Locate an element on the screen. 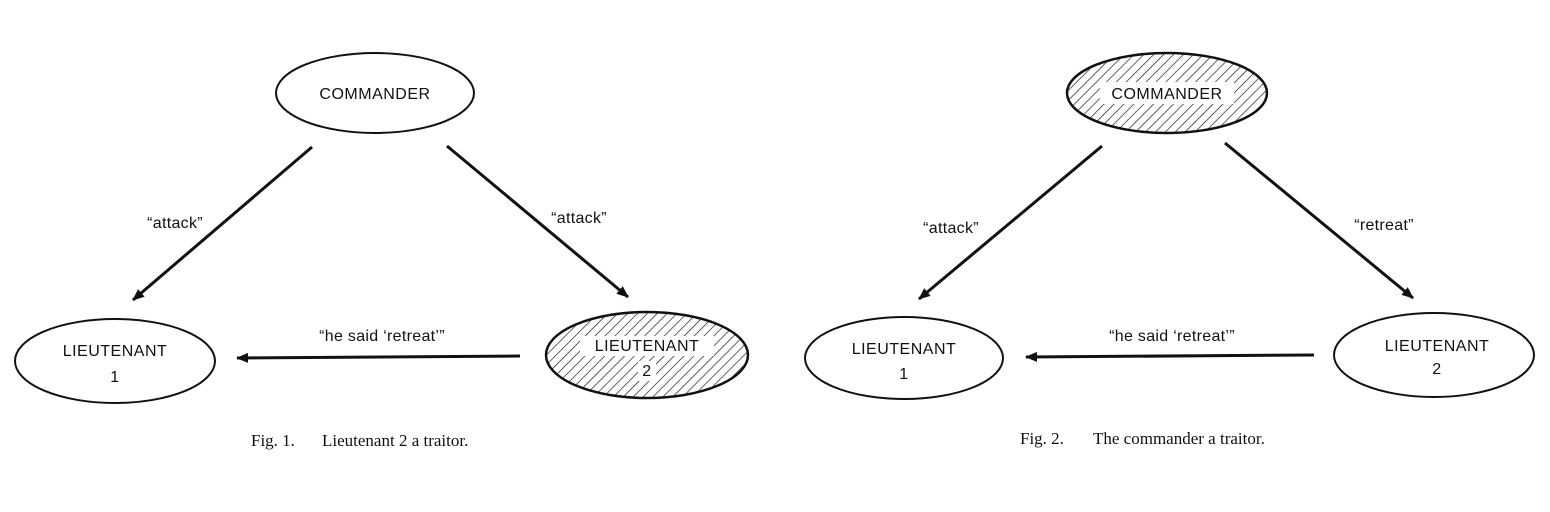 This screenshot has height=512, width=1550. fig1-caption: Fig. 1. Lieutenant 2 a traitor. is located at coordinates (359, 440).